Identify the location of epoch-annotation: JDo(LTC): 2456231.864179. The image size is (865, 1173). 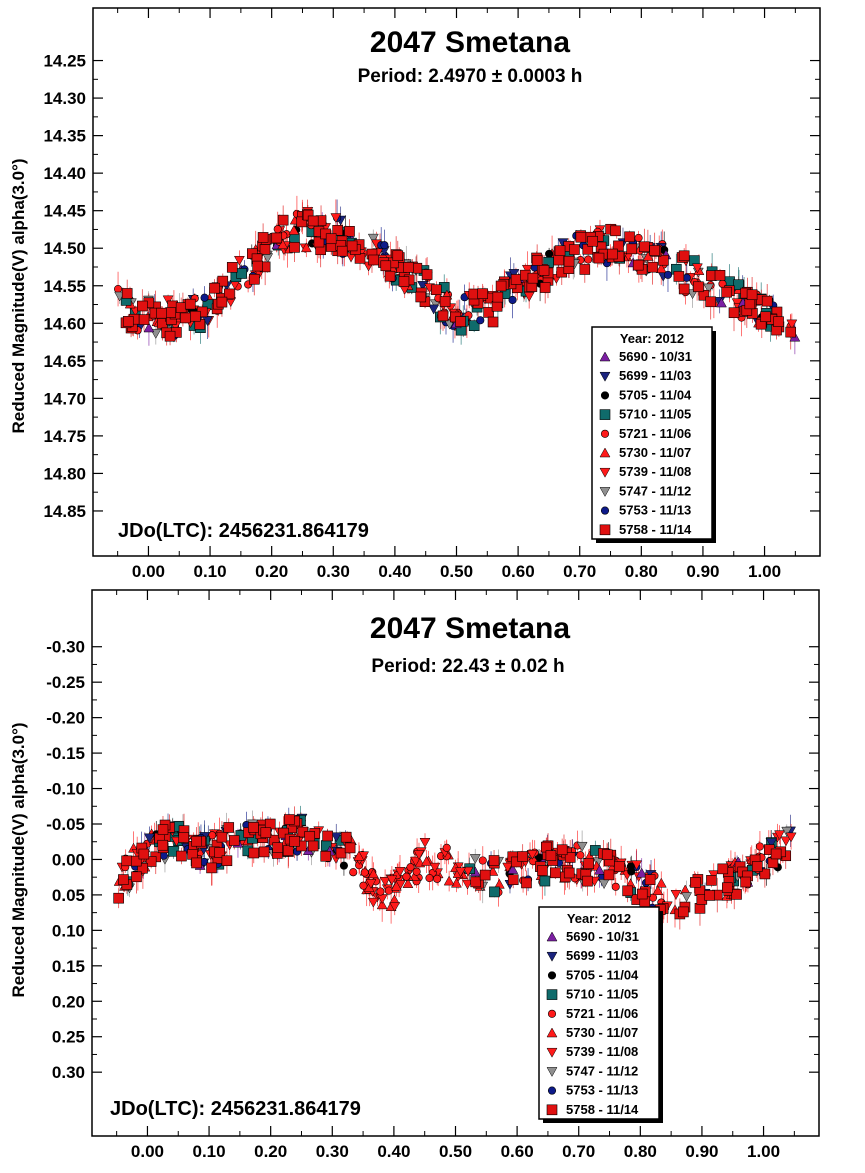
(243, 531).